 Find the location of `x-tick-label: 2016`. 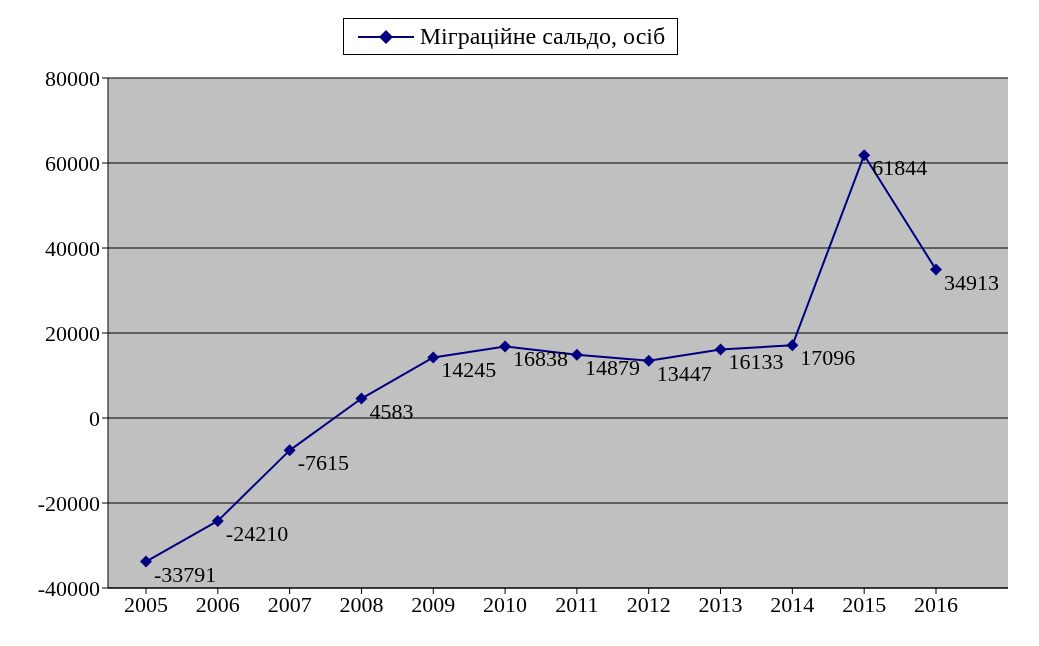

x-tick-label: 2016 is located at coordinates (936, 604).